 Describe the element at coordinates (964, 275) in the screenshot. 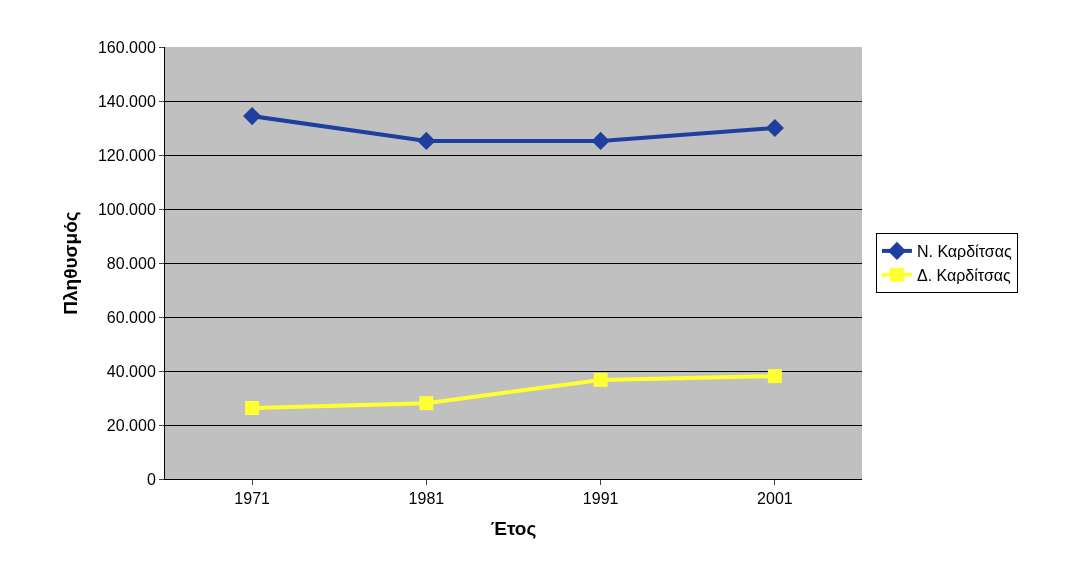

I see `legend-label: Δ. Καρδίτσας` at that location.